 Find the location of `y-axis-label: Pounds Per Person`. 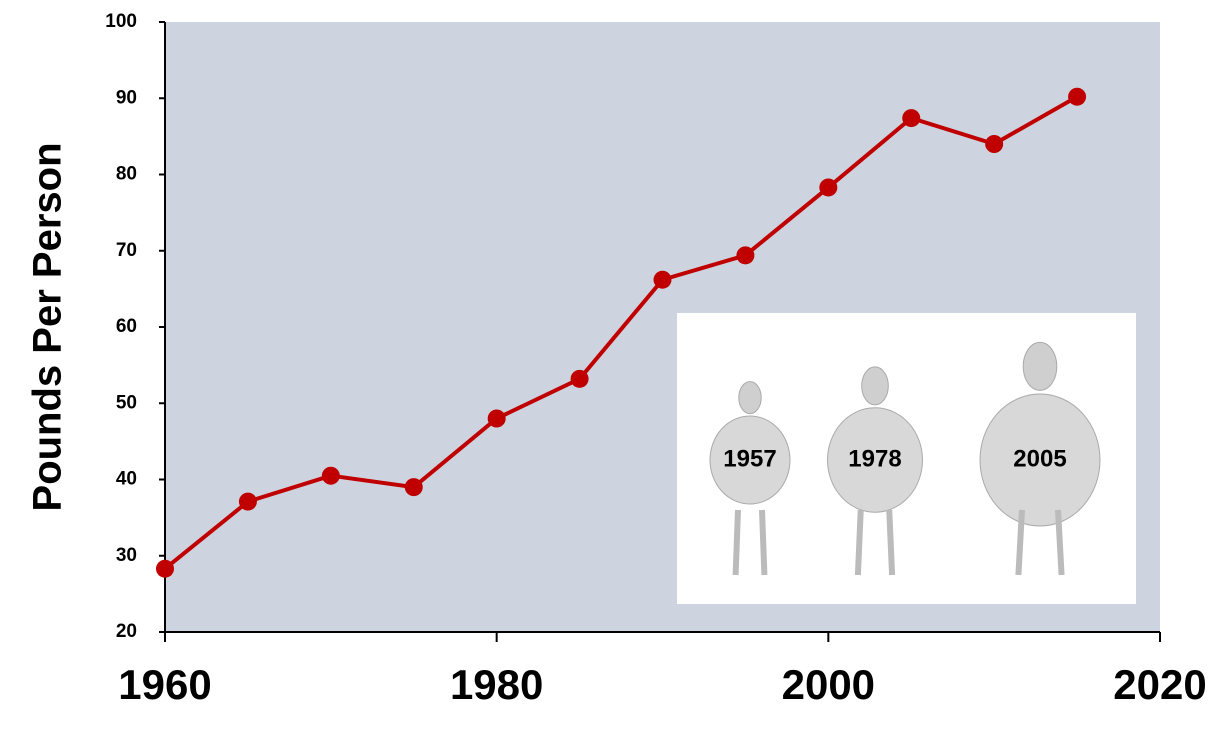

y-axis-label: Pounds Per Person is located at coordinates (48, 327).